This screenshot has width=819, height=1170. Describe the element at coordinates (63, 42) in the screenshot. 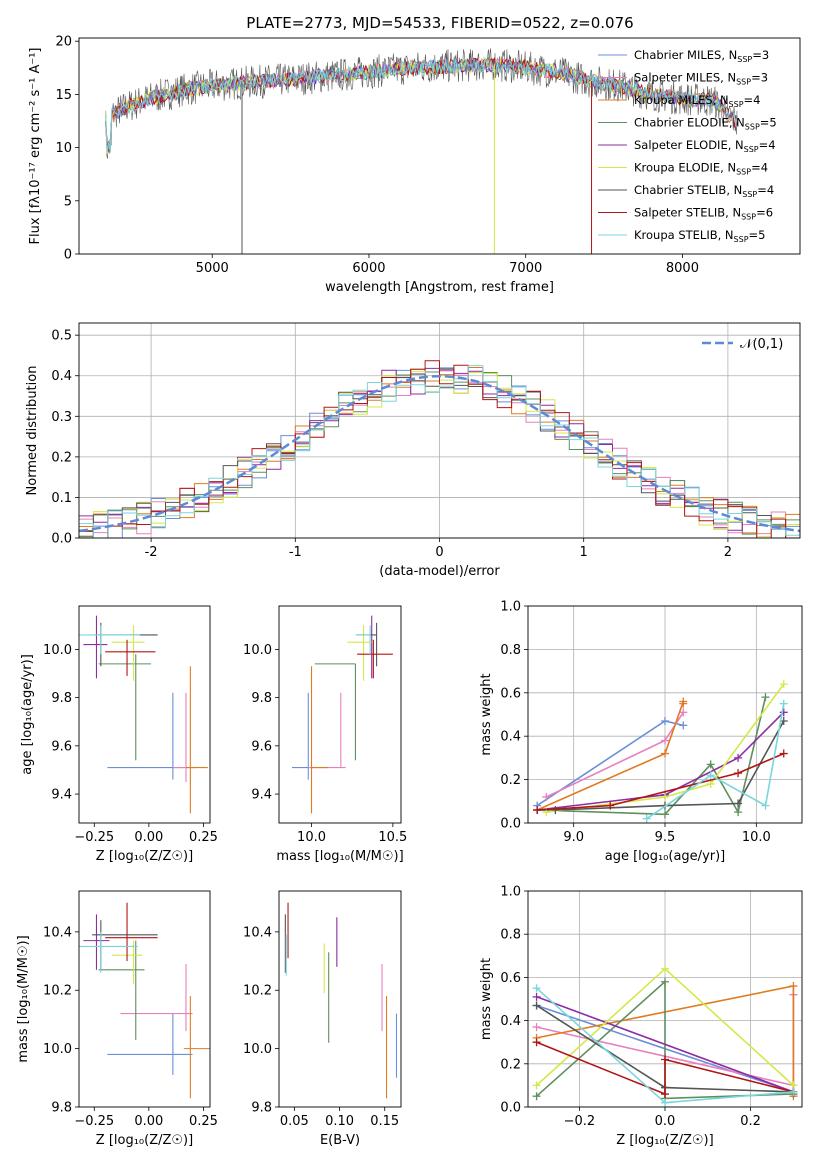

I see `y-tick-label: 20` at that location.